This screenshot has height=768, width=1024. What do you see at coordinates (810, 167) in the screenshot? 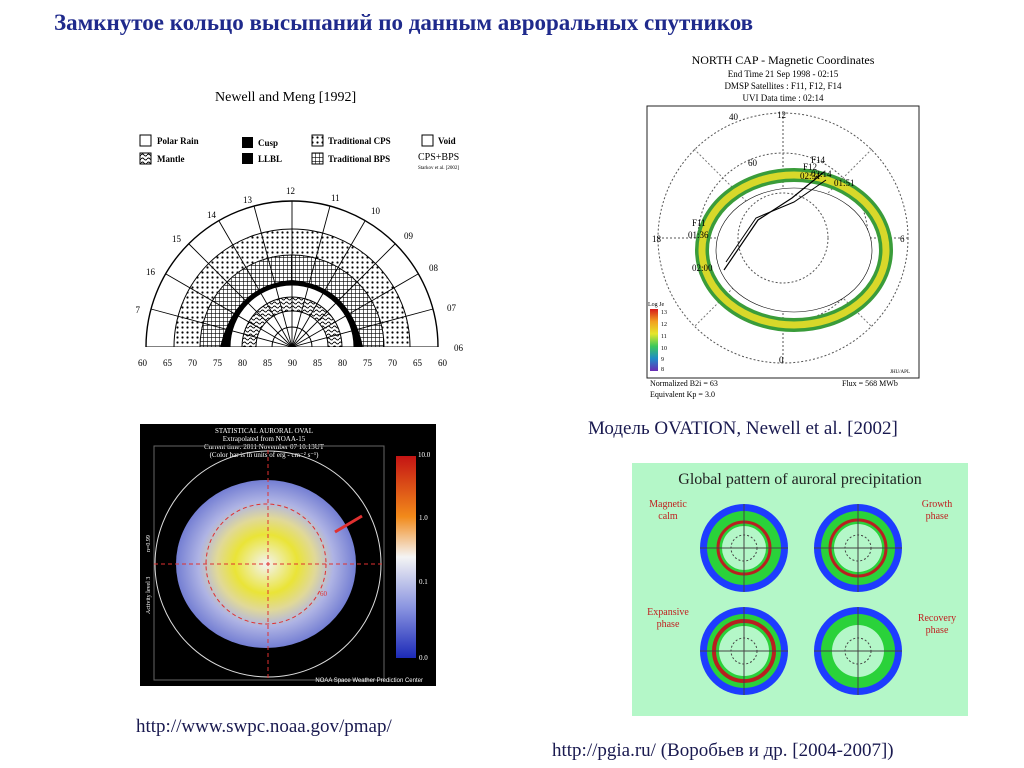
I see `sat-label: F12` at bounding box center [810, 167].